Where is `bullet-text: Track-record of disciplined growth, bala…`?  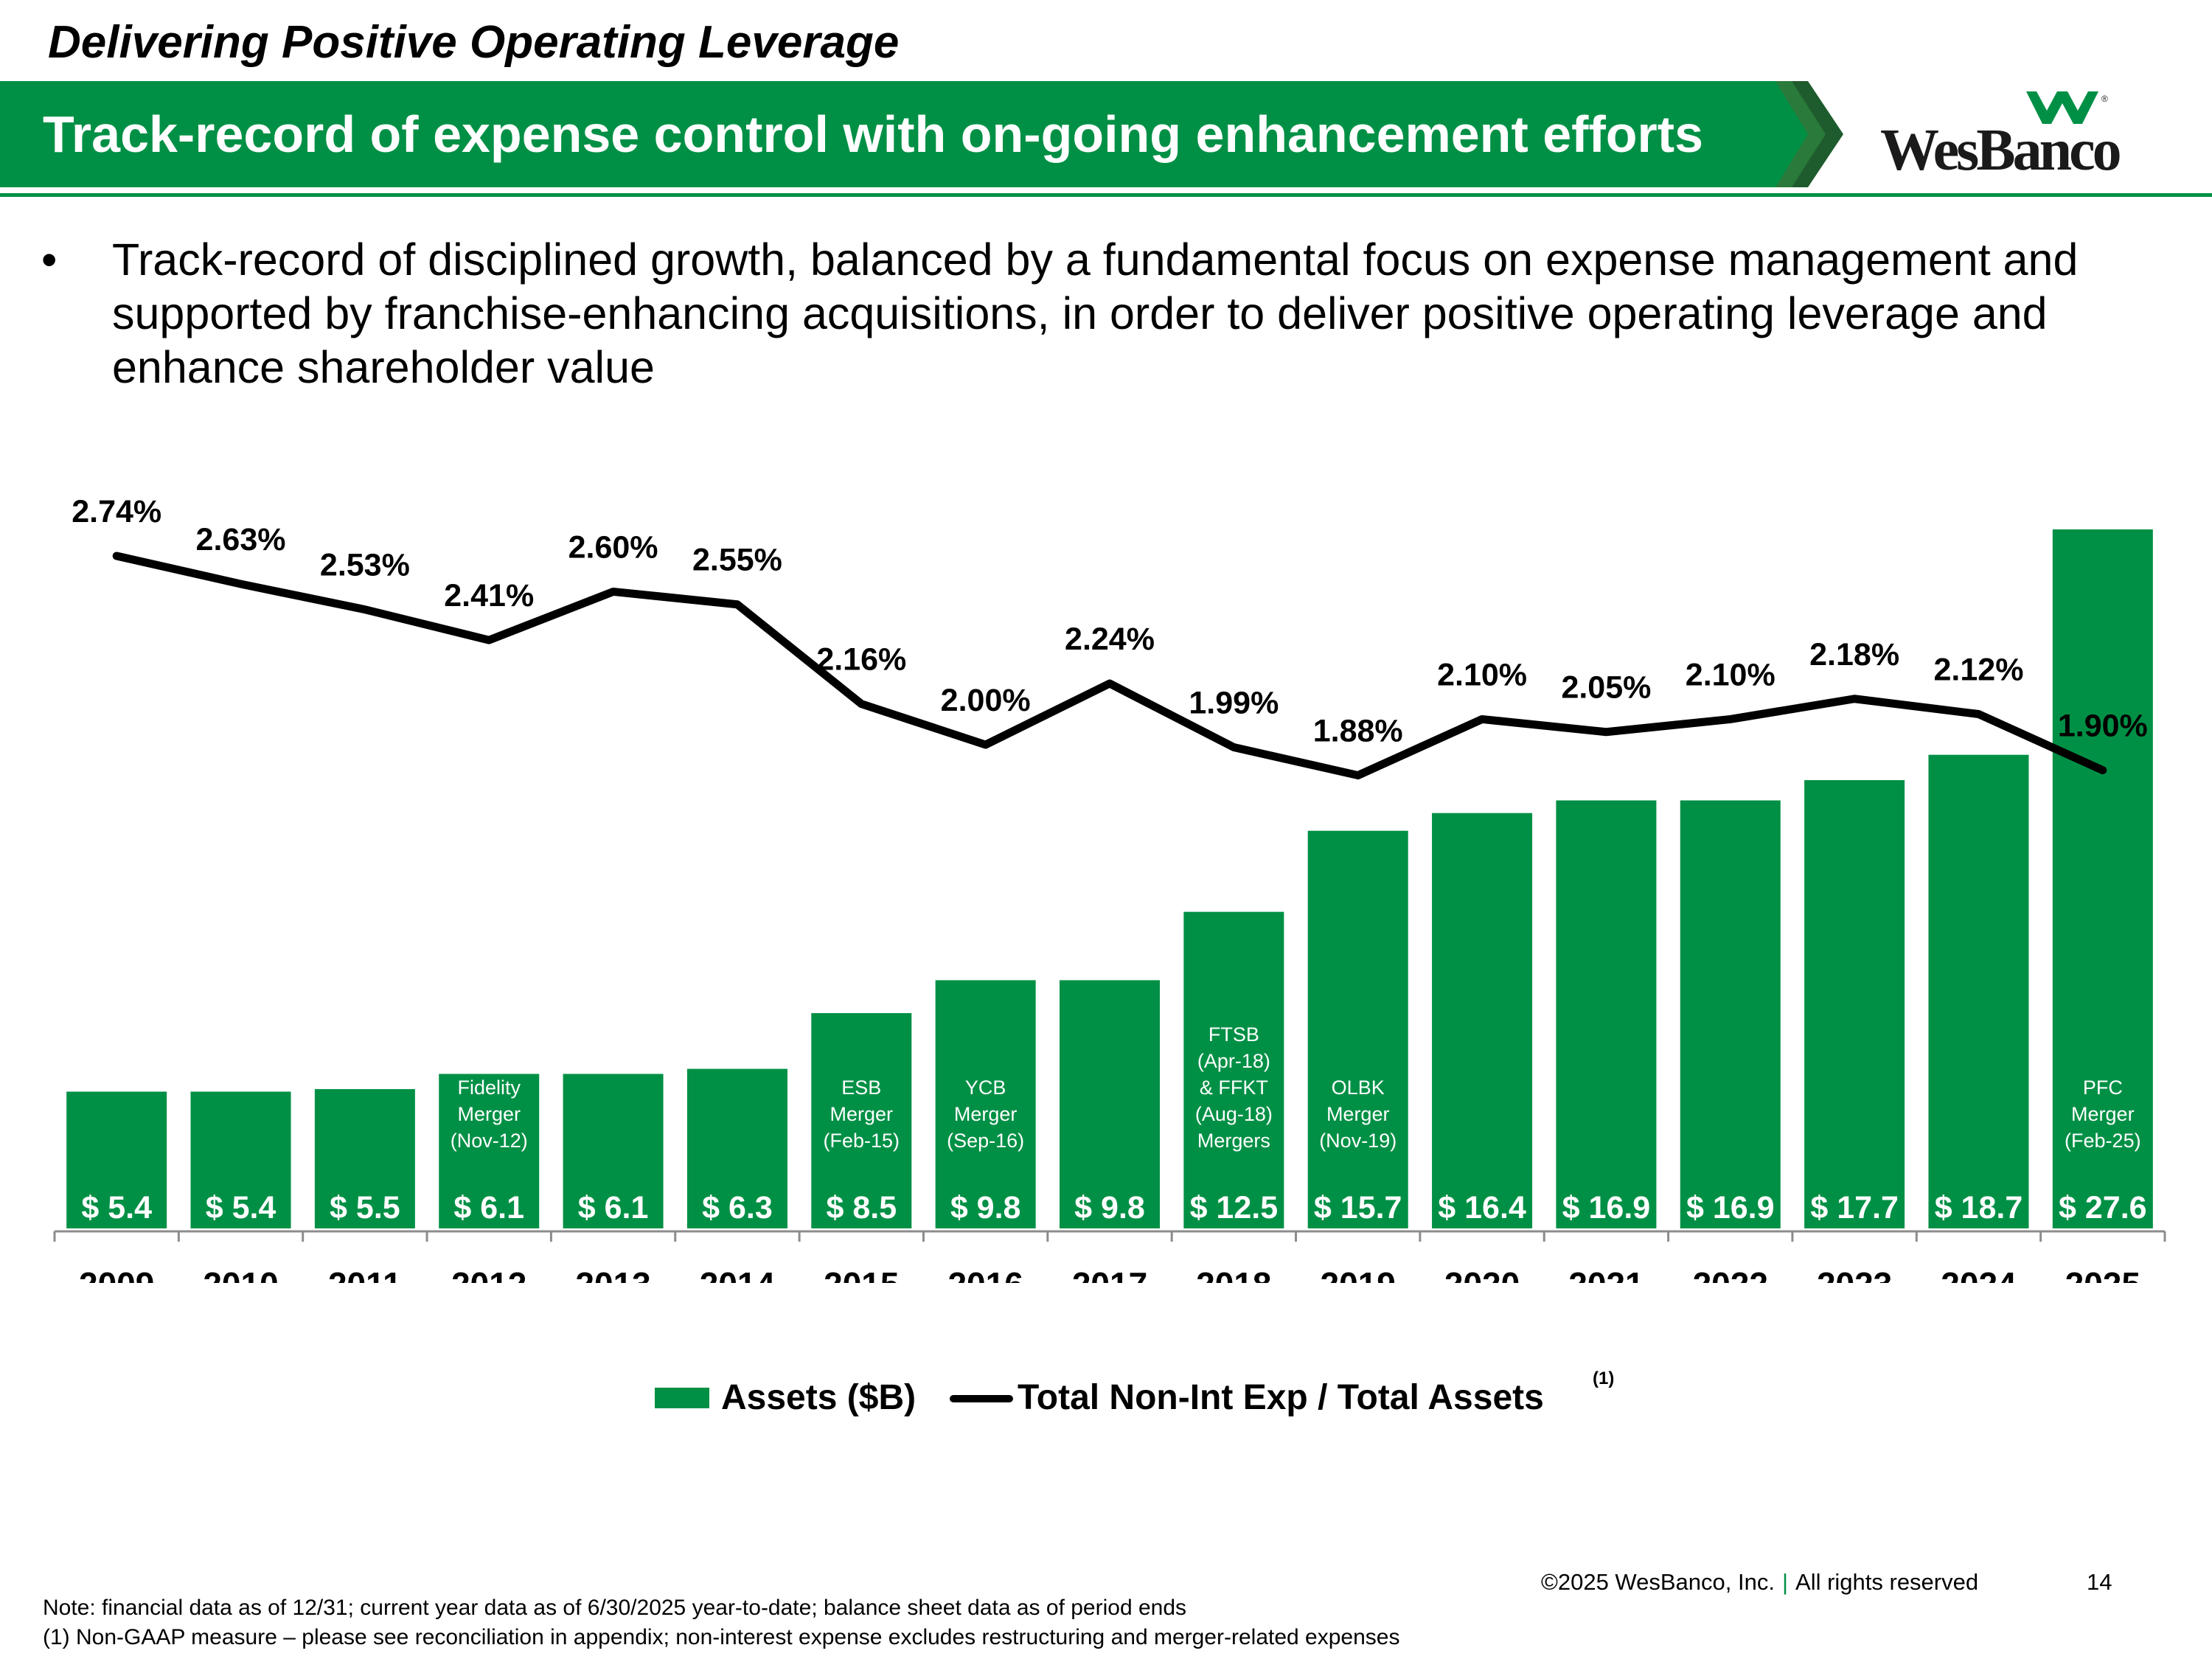
bullet-text: Track-record of disciplined growth, bala… is located at coordinates (1095, 313).